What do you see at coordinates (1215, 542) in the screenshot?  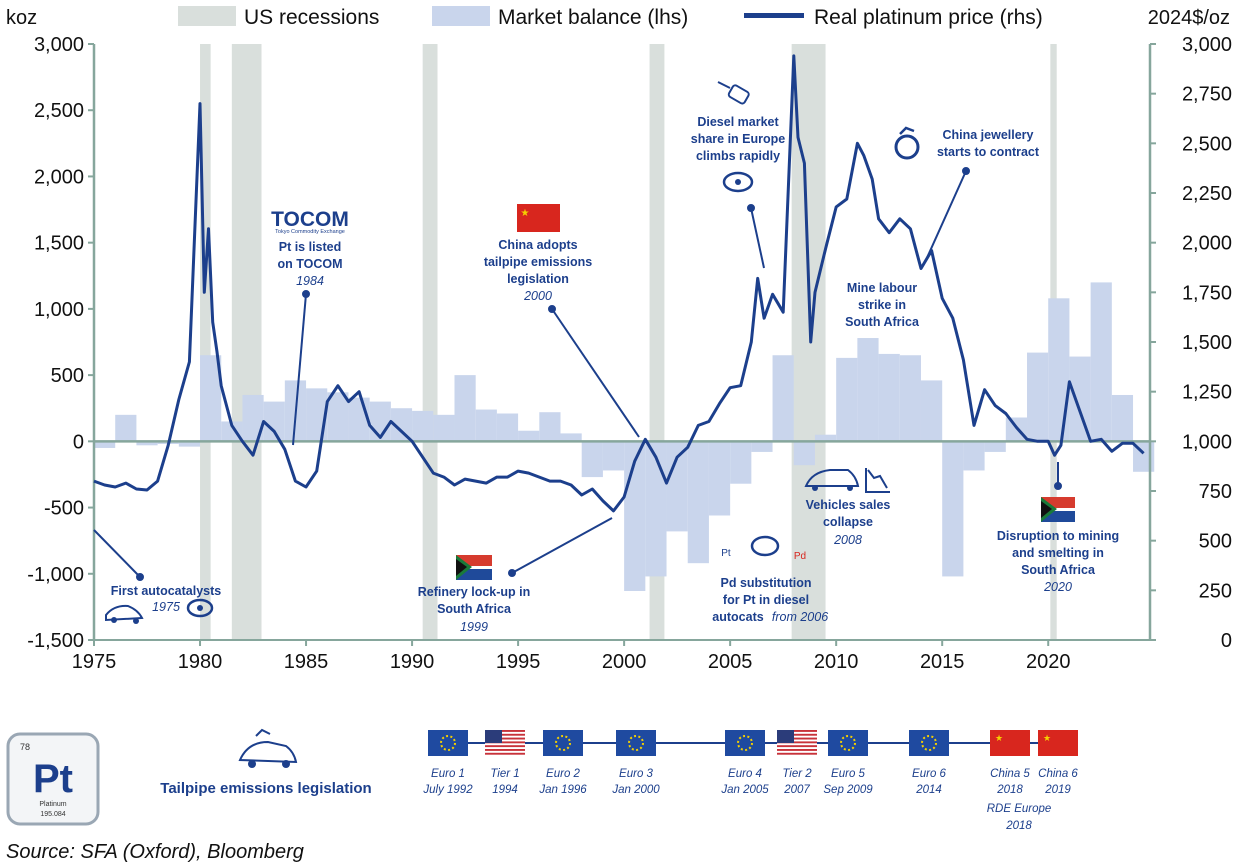 I see `right-tick-label: 500` at bounding box center [1215, 542].